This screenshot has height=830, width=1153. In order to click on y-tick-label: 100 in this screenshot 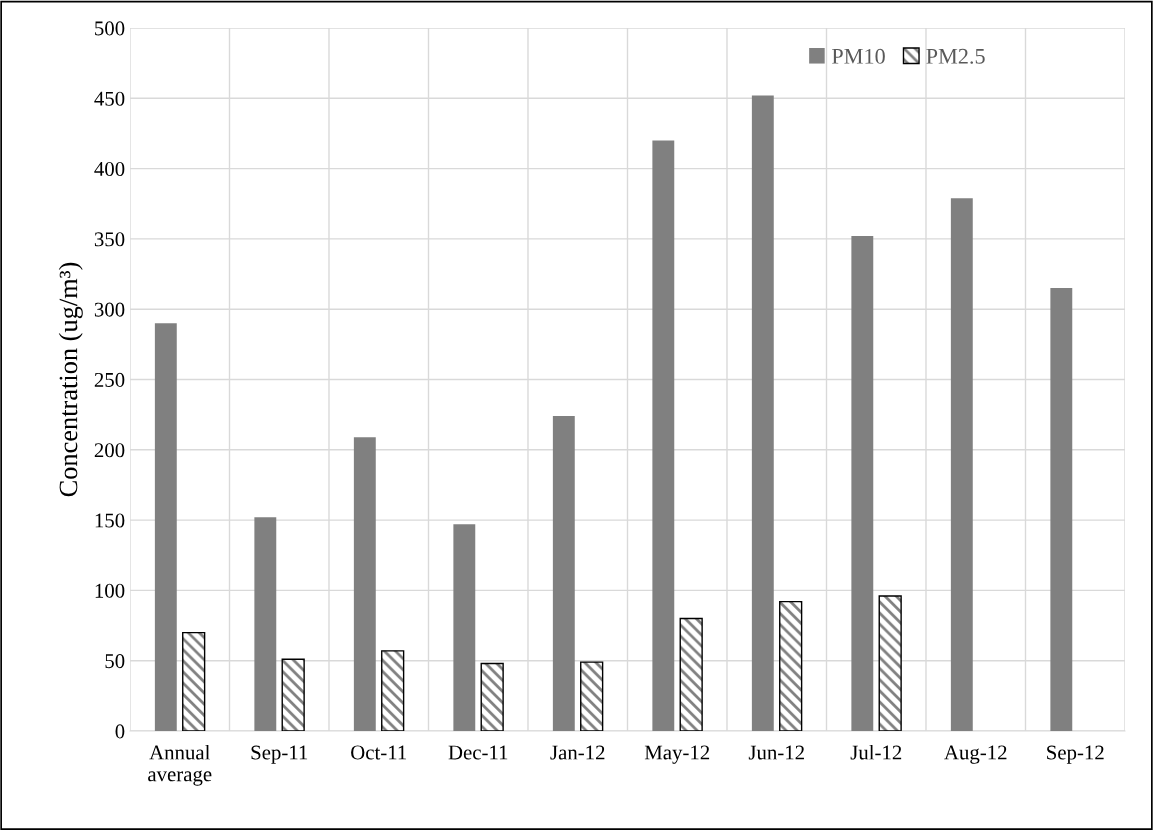, I will do `click(110, 590)`.